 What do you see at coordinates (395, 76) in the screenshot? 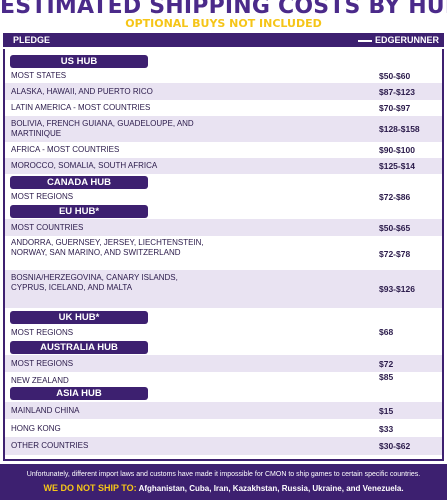
I see `price: $50-$60` at bounding box center [395, 76].